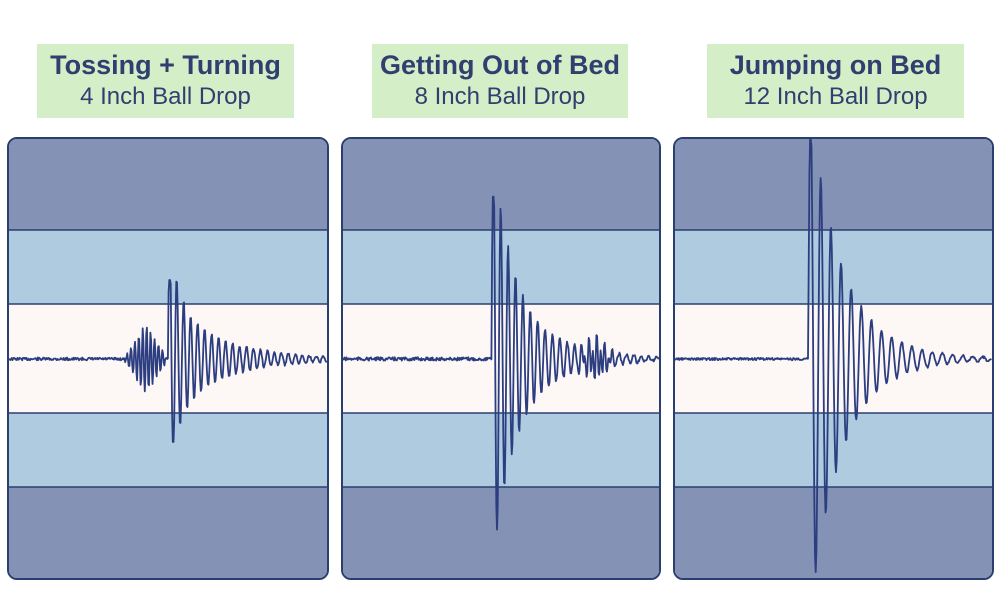 The width and height of the screenshot is (1000, 607). I want to click on panel-3-label: Jumping on Bed 12 Inch Ball Drop, so click(835, 81).